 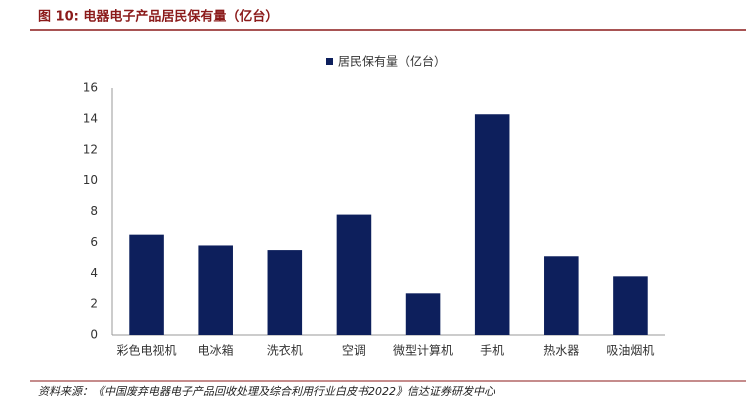 I want to click on x-tick-label: 洗衣机, so click(x=285, y=350).